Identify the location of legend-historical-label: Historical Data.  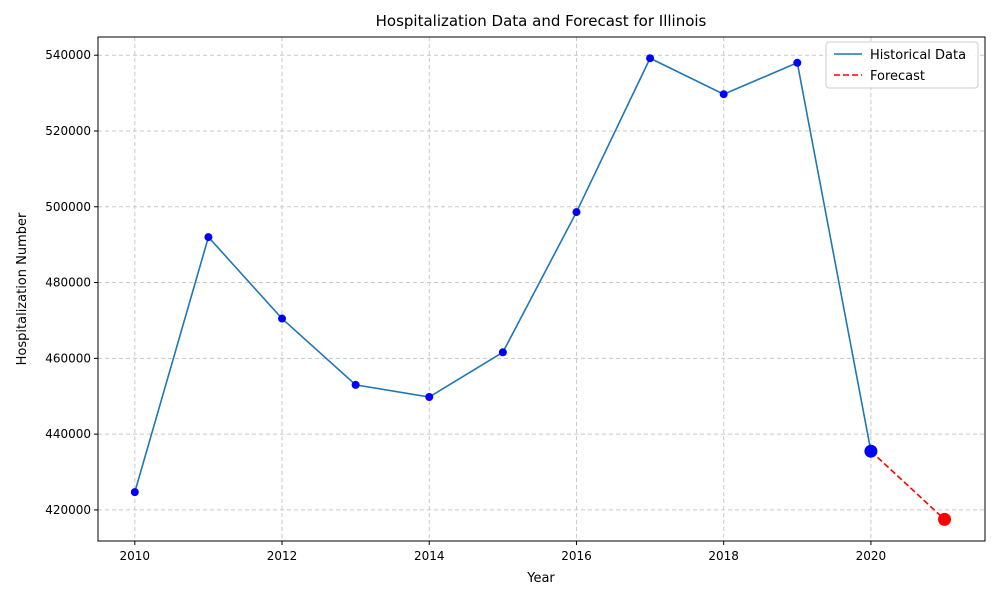
(918, 55).